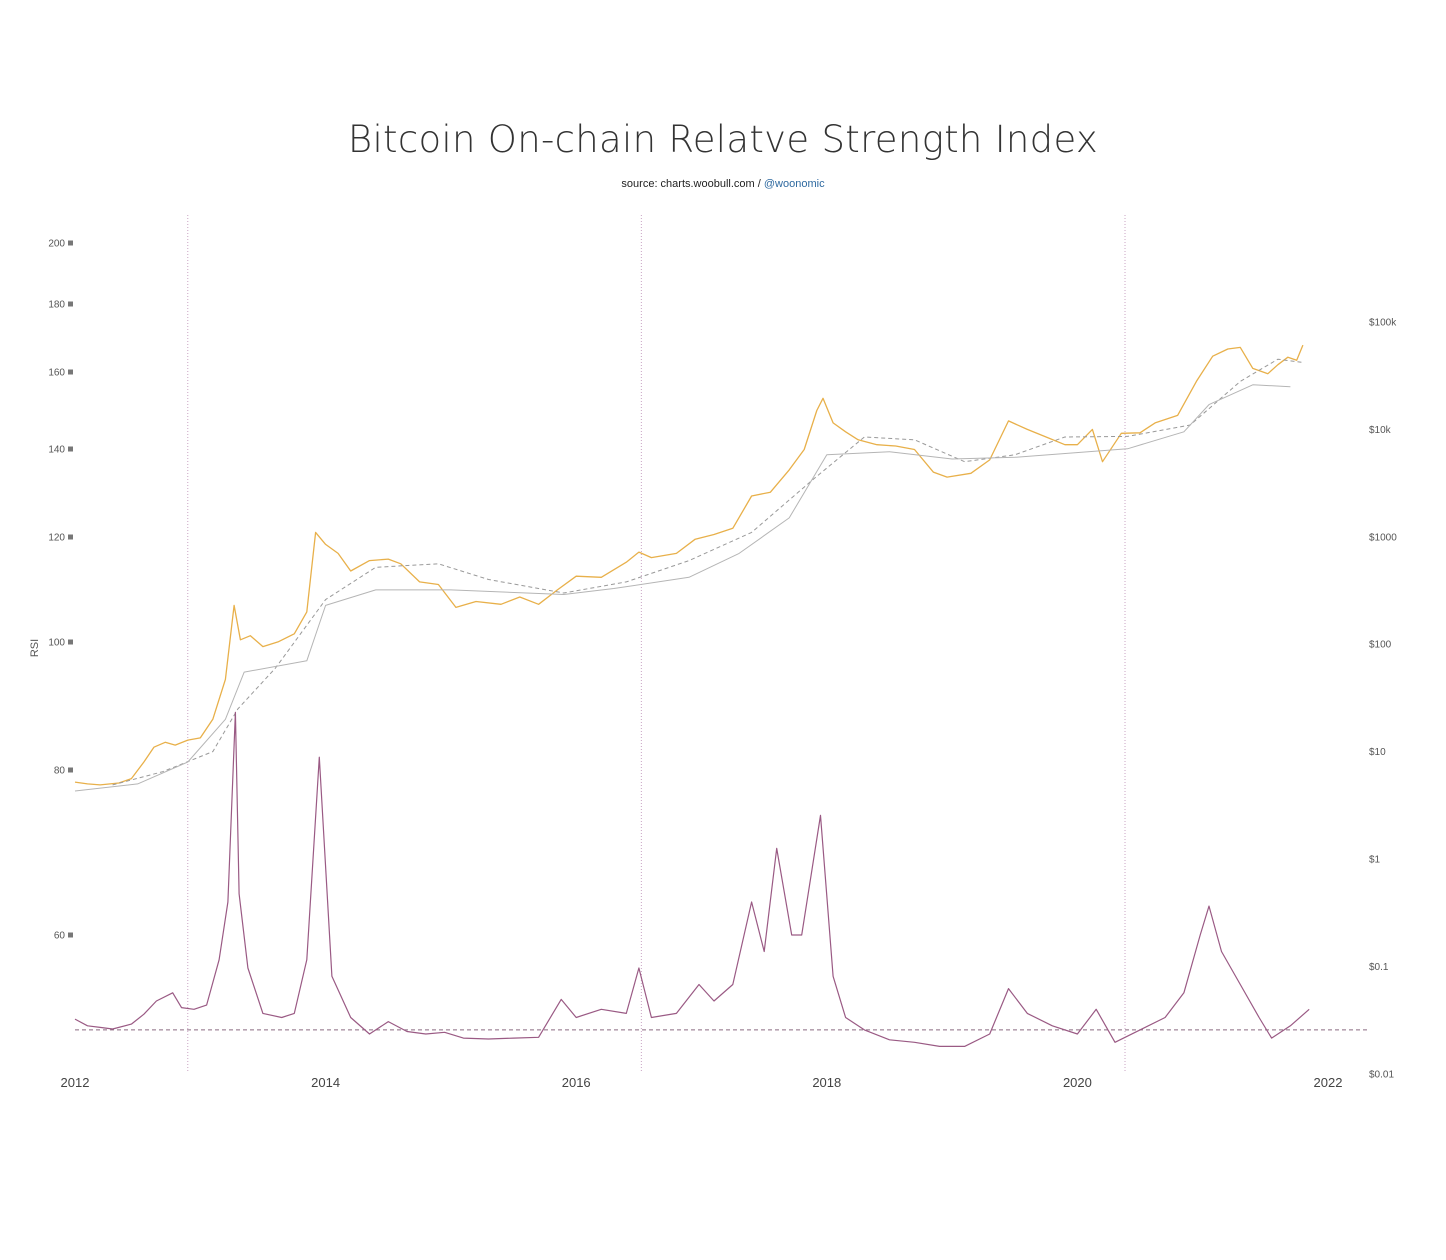  I want to click on left-tick-label: 200, so click(56, 244).